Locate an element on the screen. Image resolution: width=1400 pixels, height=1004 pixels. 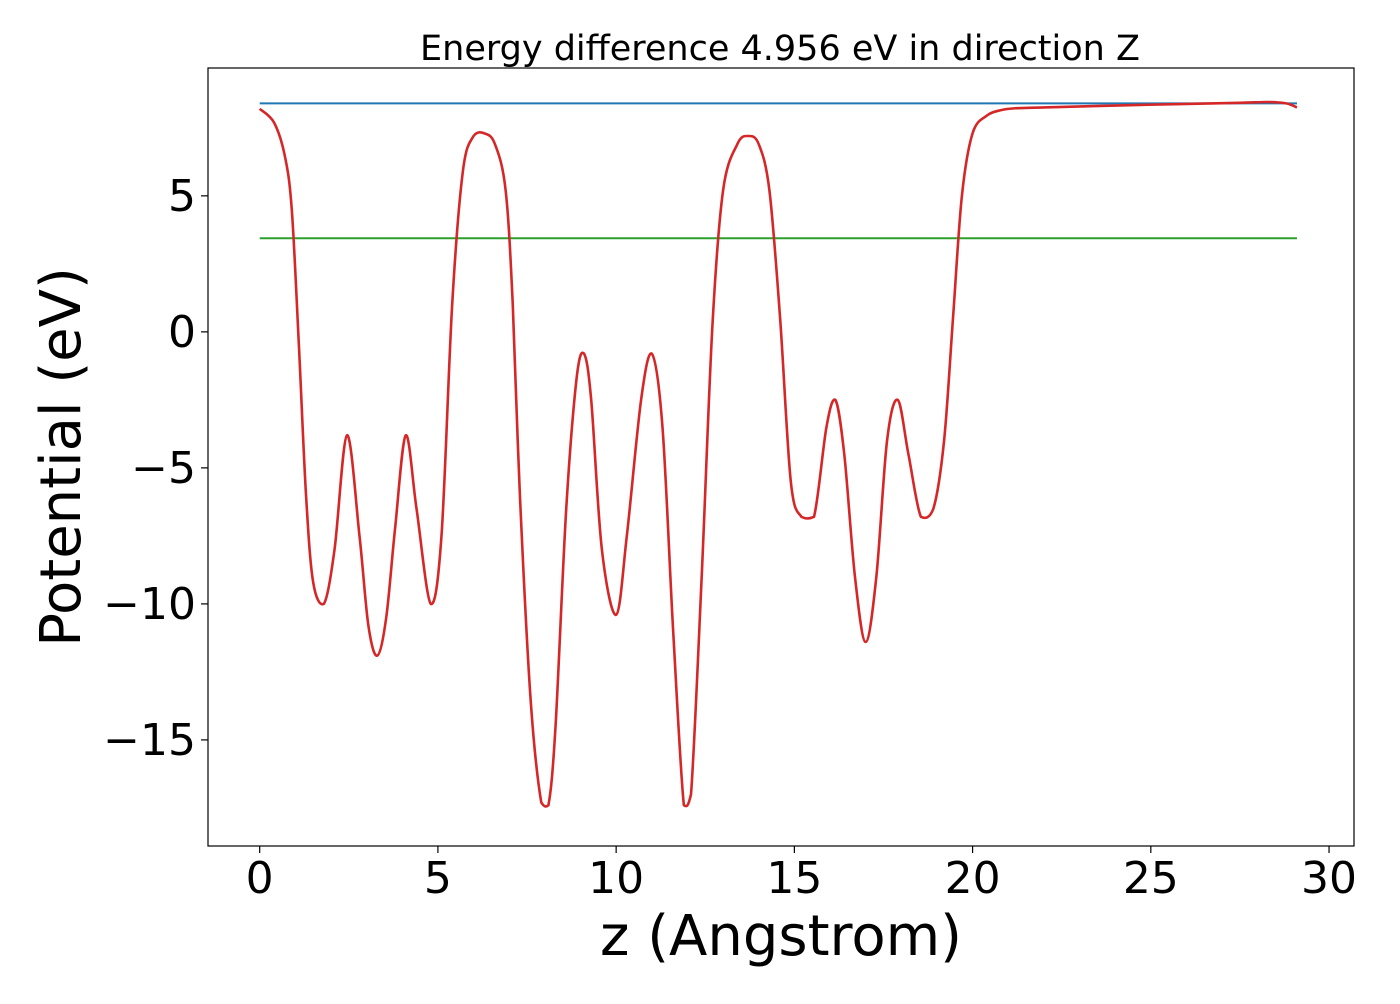
y-tick-label: −15 is located at coordinates (149, 740).